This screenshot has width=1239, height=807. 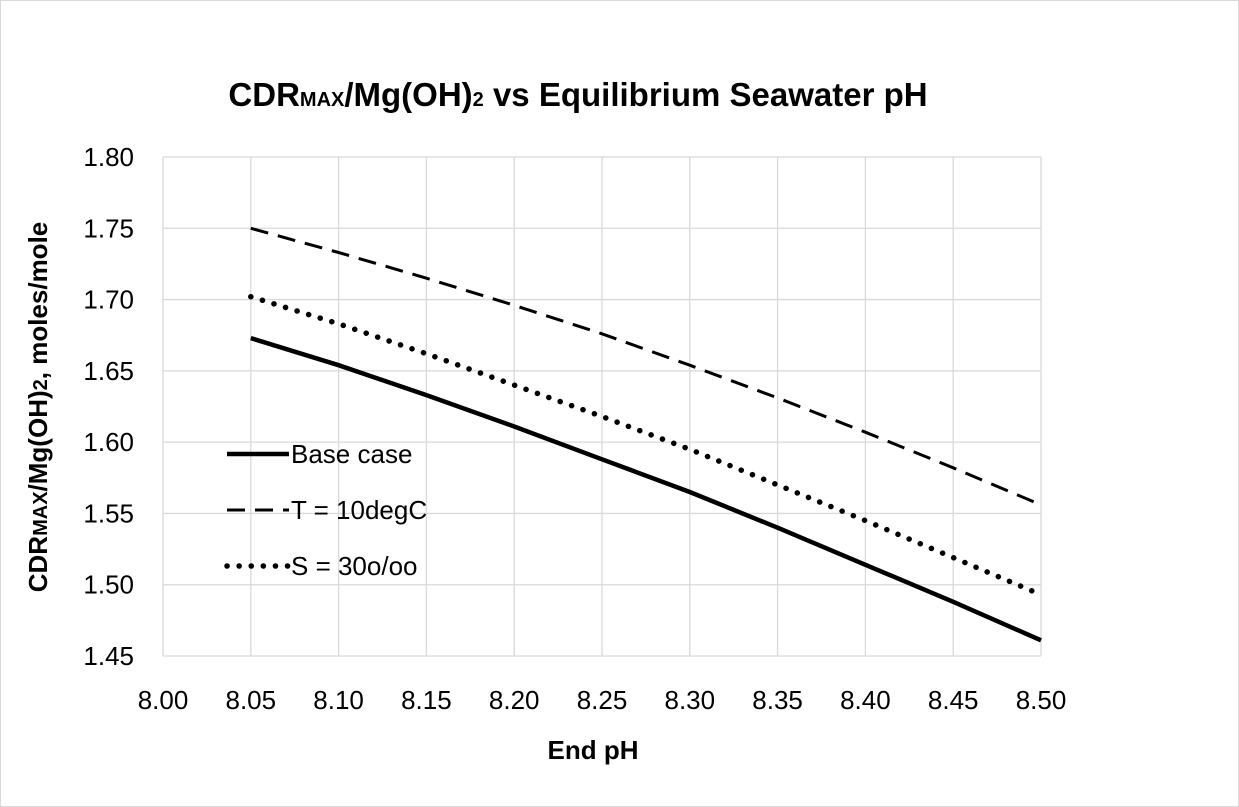 I want to click on x-tick-label: 8.30, so click(x=689, y=700).